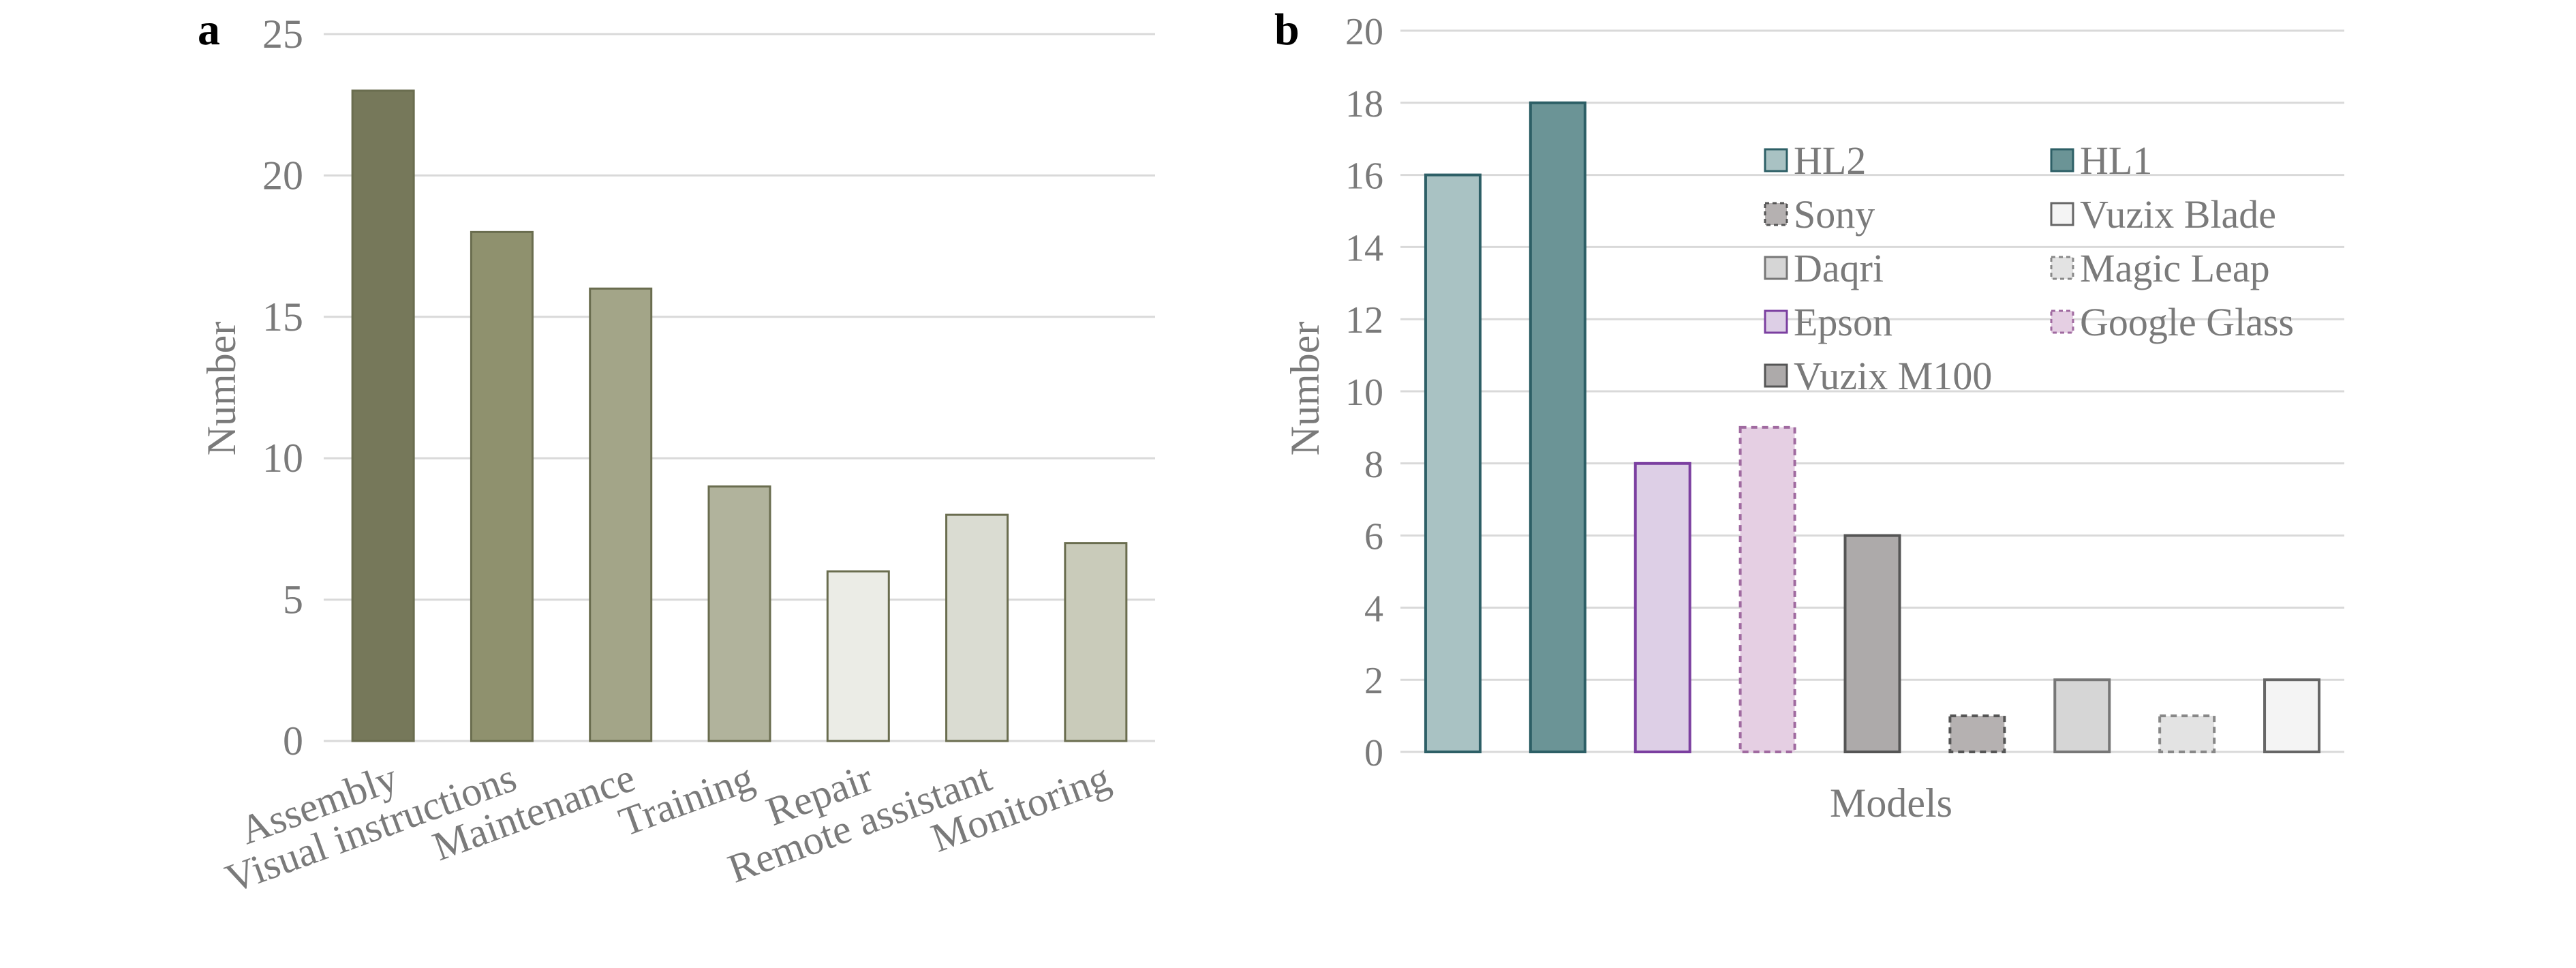  Describe the element at coordinates (686, 800) in the screenshot. I see `x-tick-label: Training` at that location.